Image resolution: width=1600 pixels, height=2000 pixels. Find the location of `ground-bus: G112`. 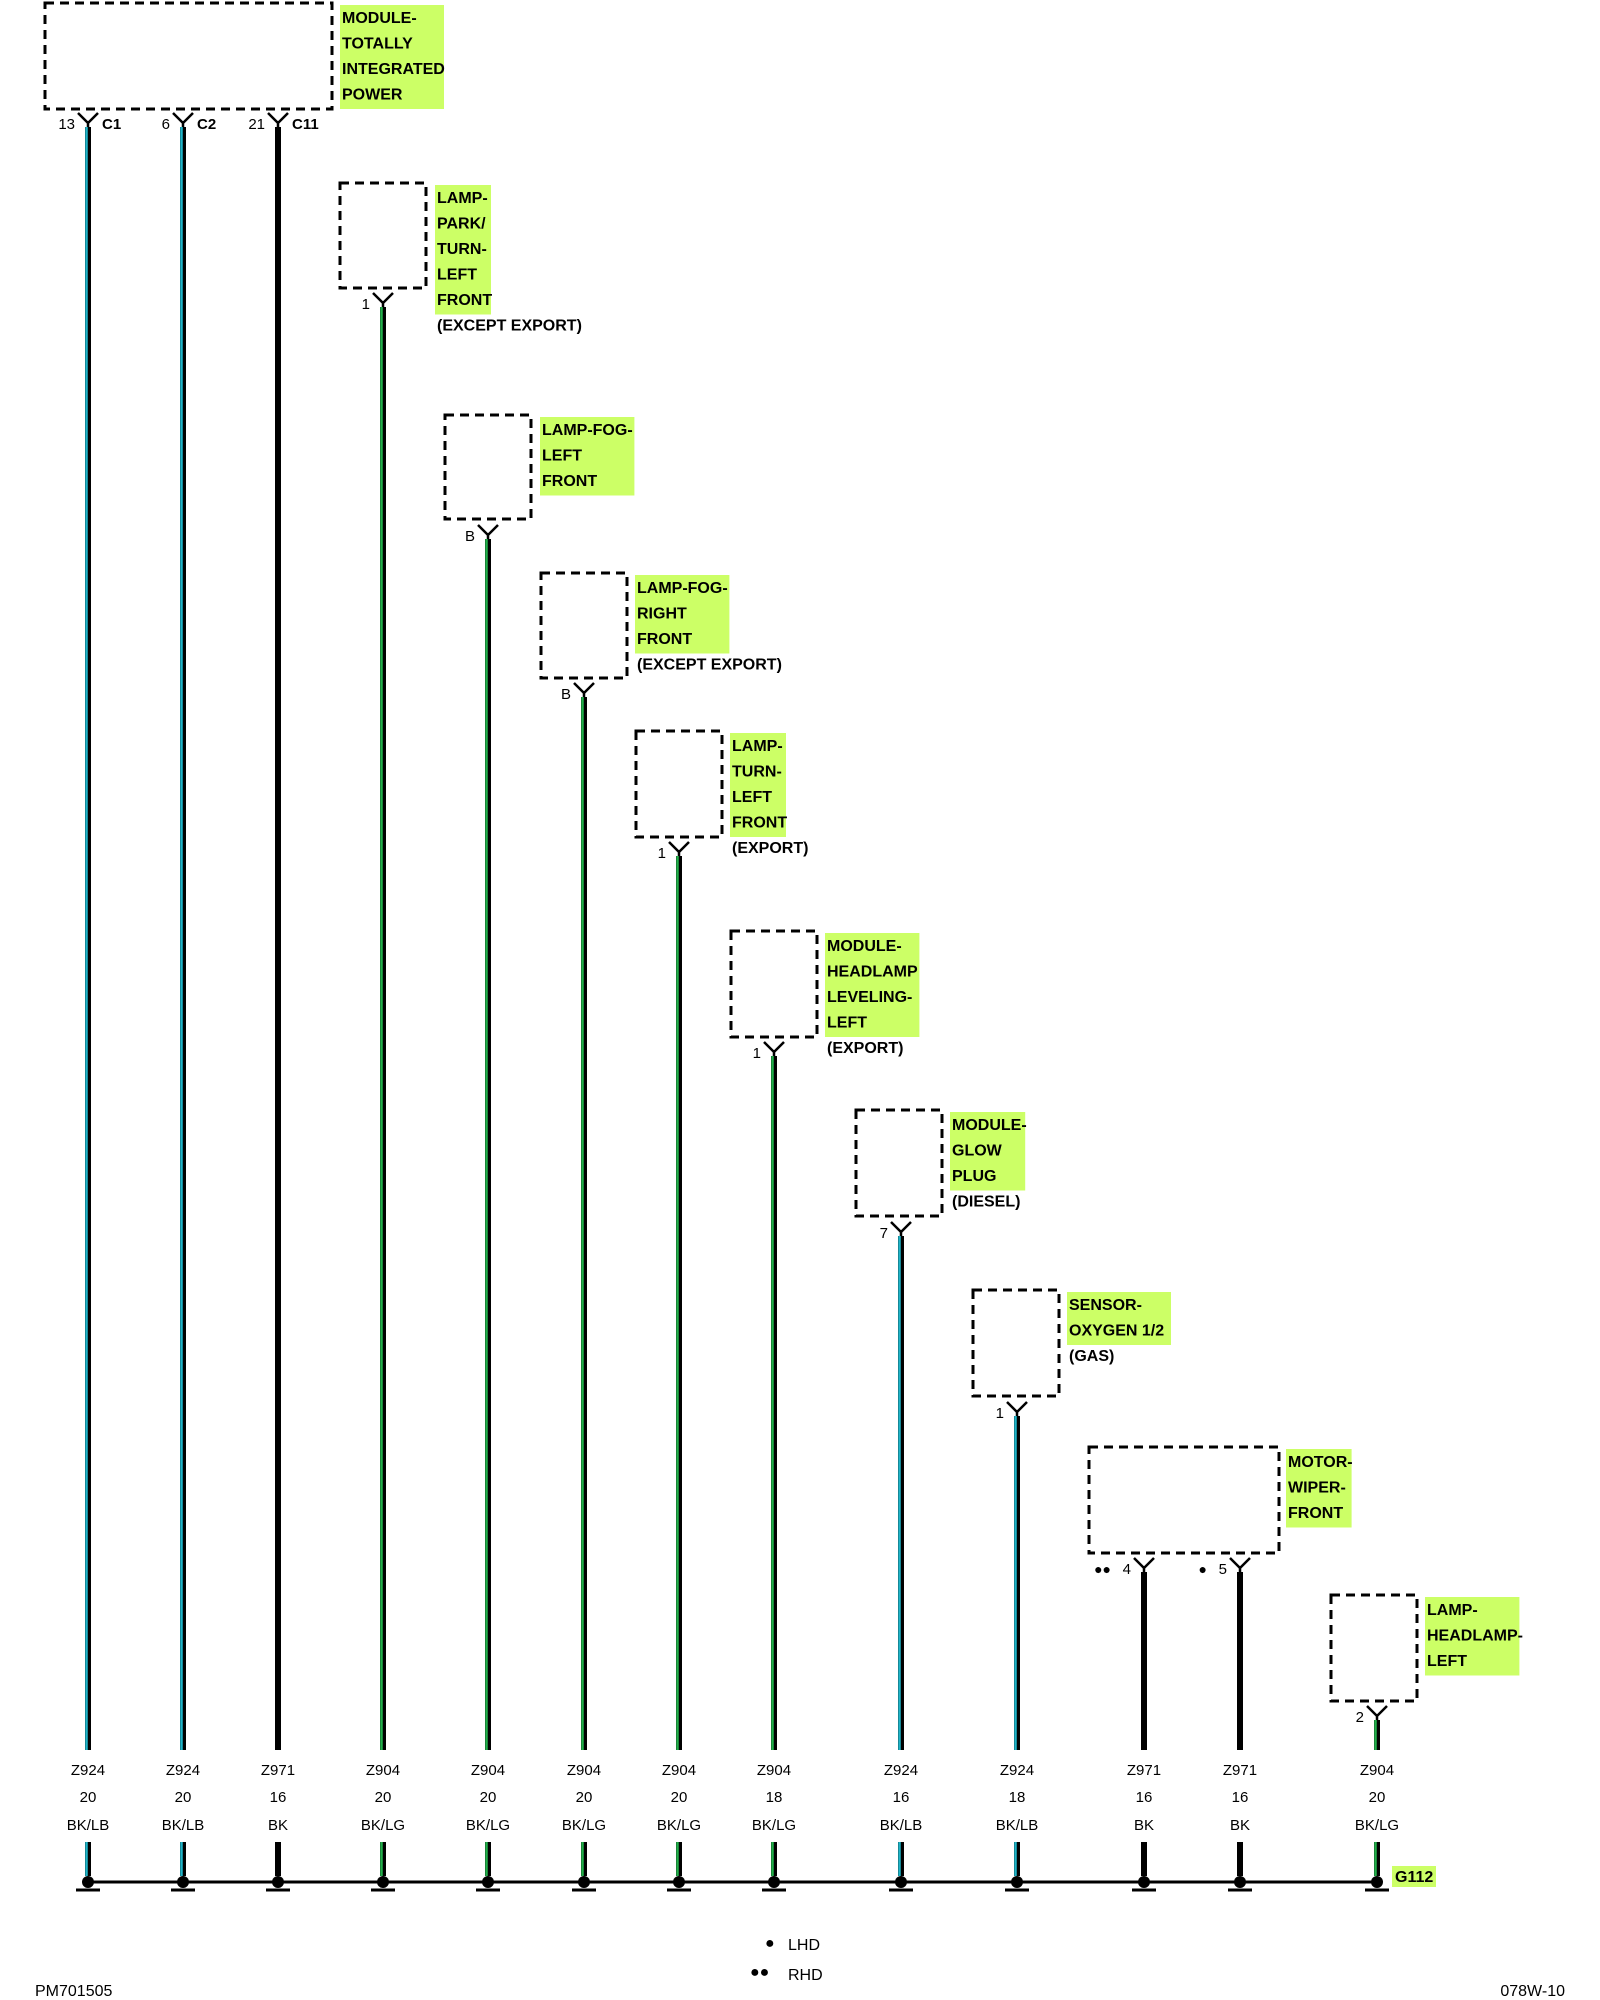

ground-bus: G112 is located at coordinates (762, 1876).